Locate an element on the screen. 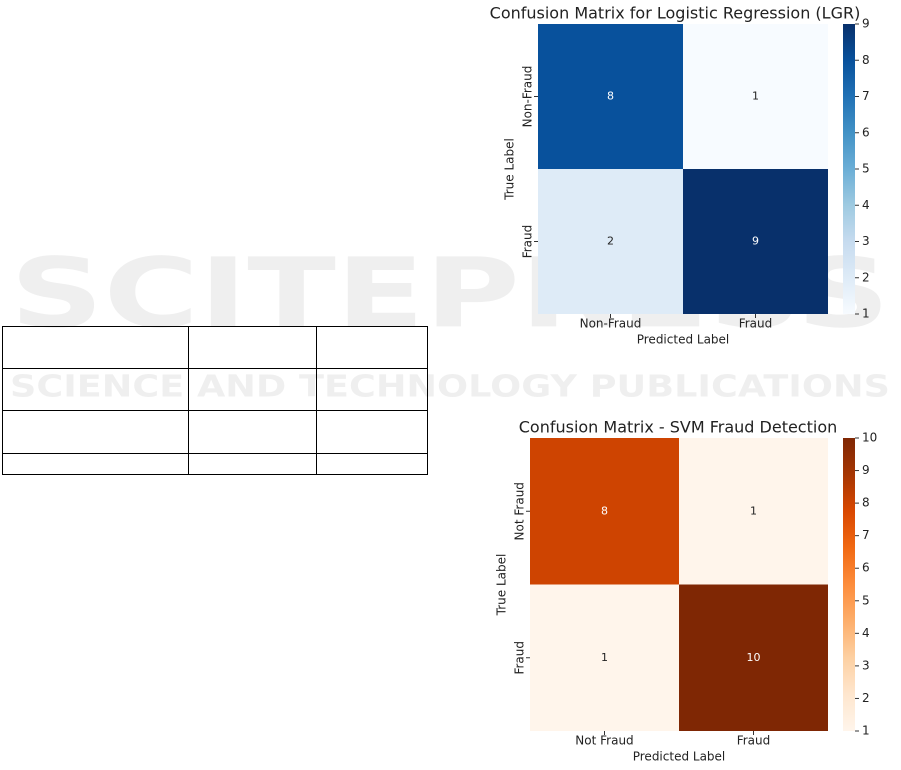 This screenshot has width=901, height=770. y-tick-label: Not Fraud is located at coordinates (520, 511).